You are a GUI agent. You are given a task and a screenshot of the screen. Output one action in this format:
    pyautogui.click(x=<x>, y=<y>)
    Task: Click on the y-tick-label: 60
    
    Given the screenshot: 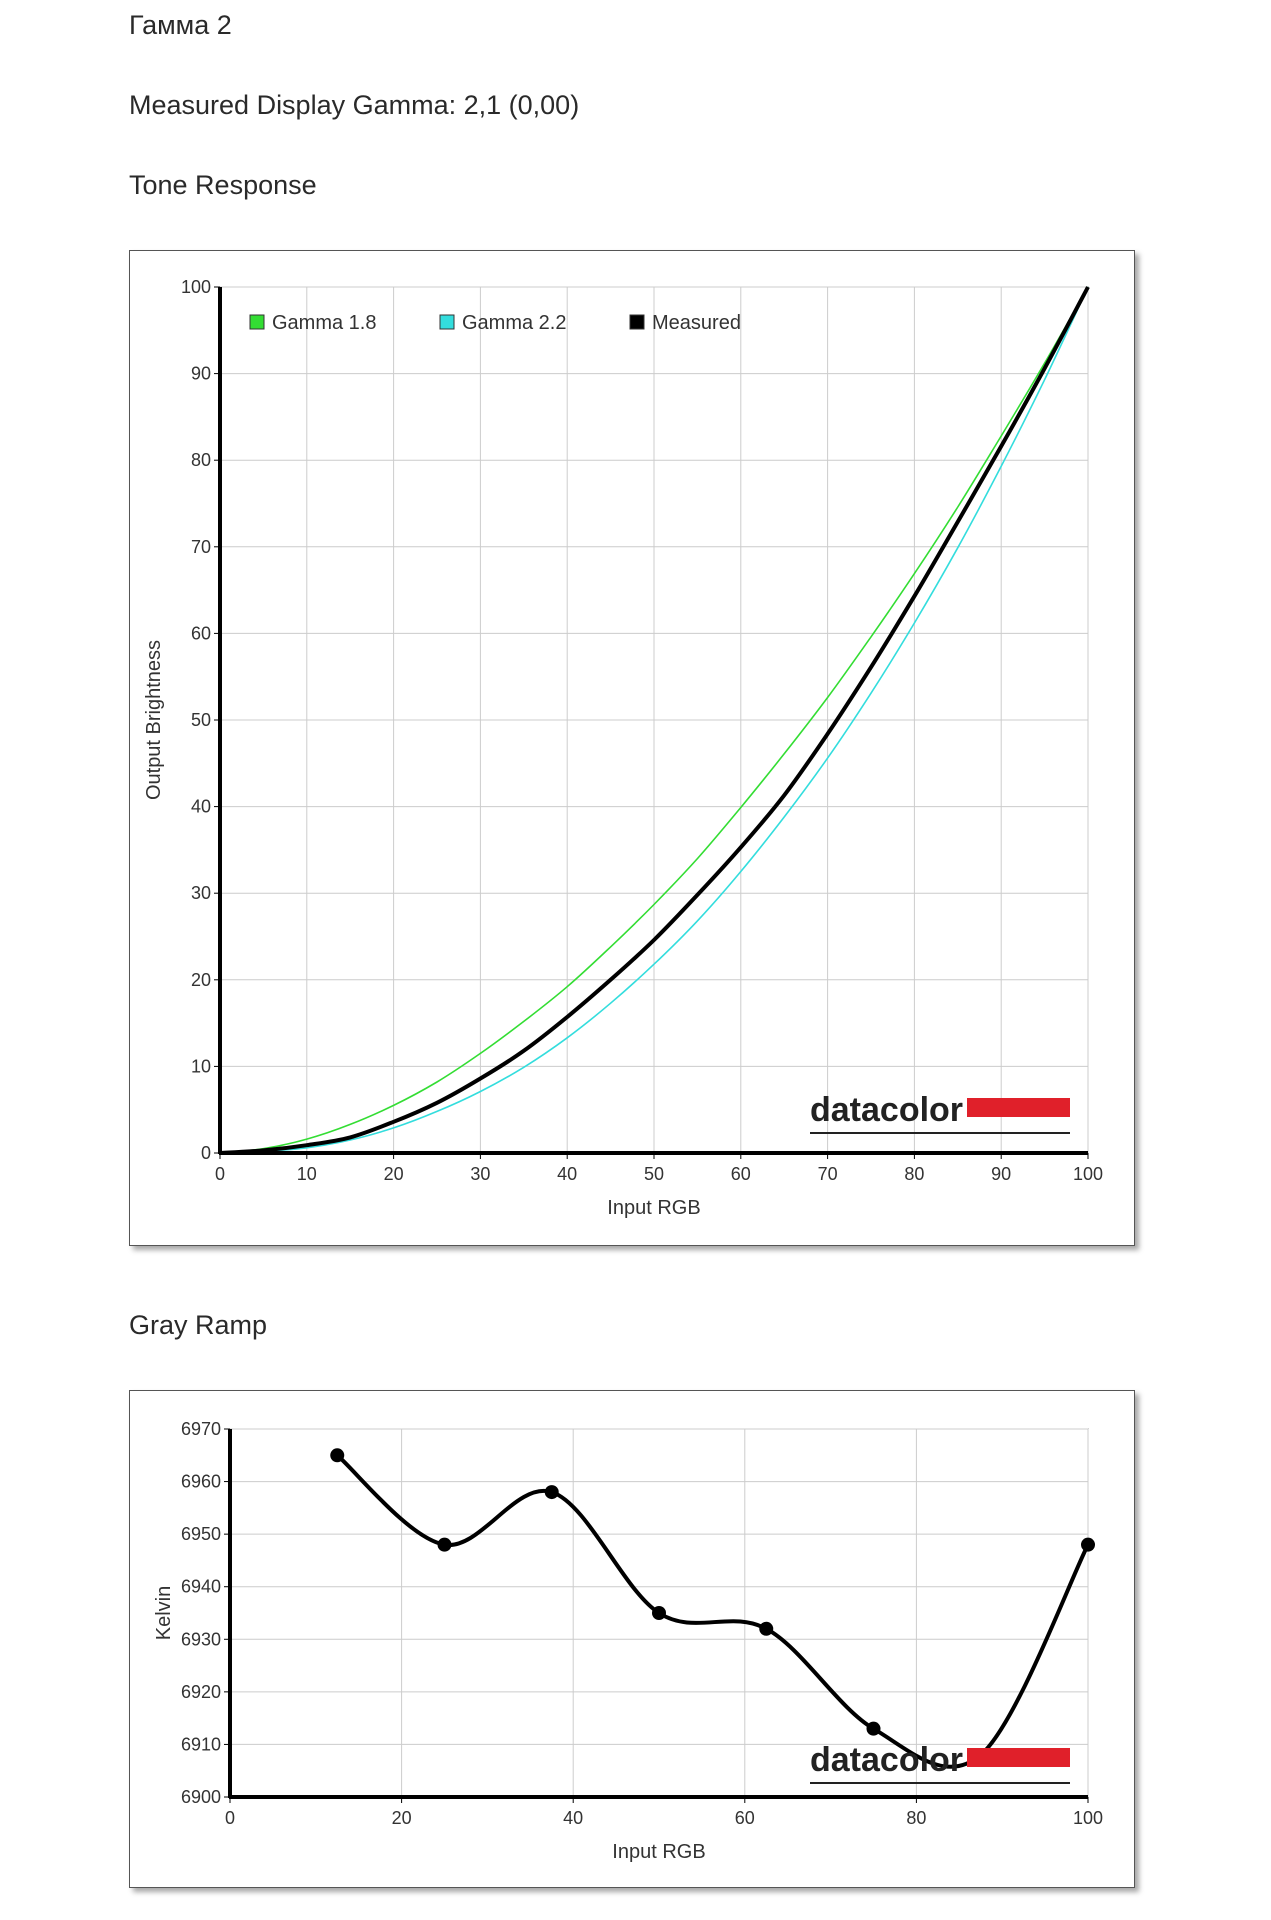 What is the action you would take?
    pyautogui.click(x=201, y=633)
    